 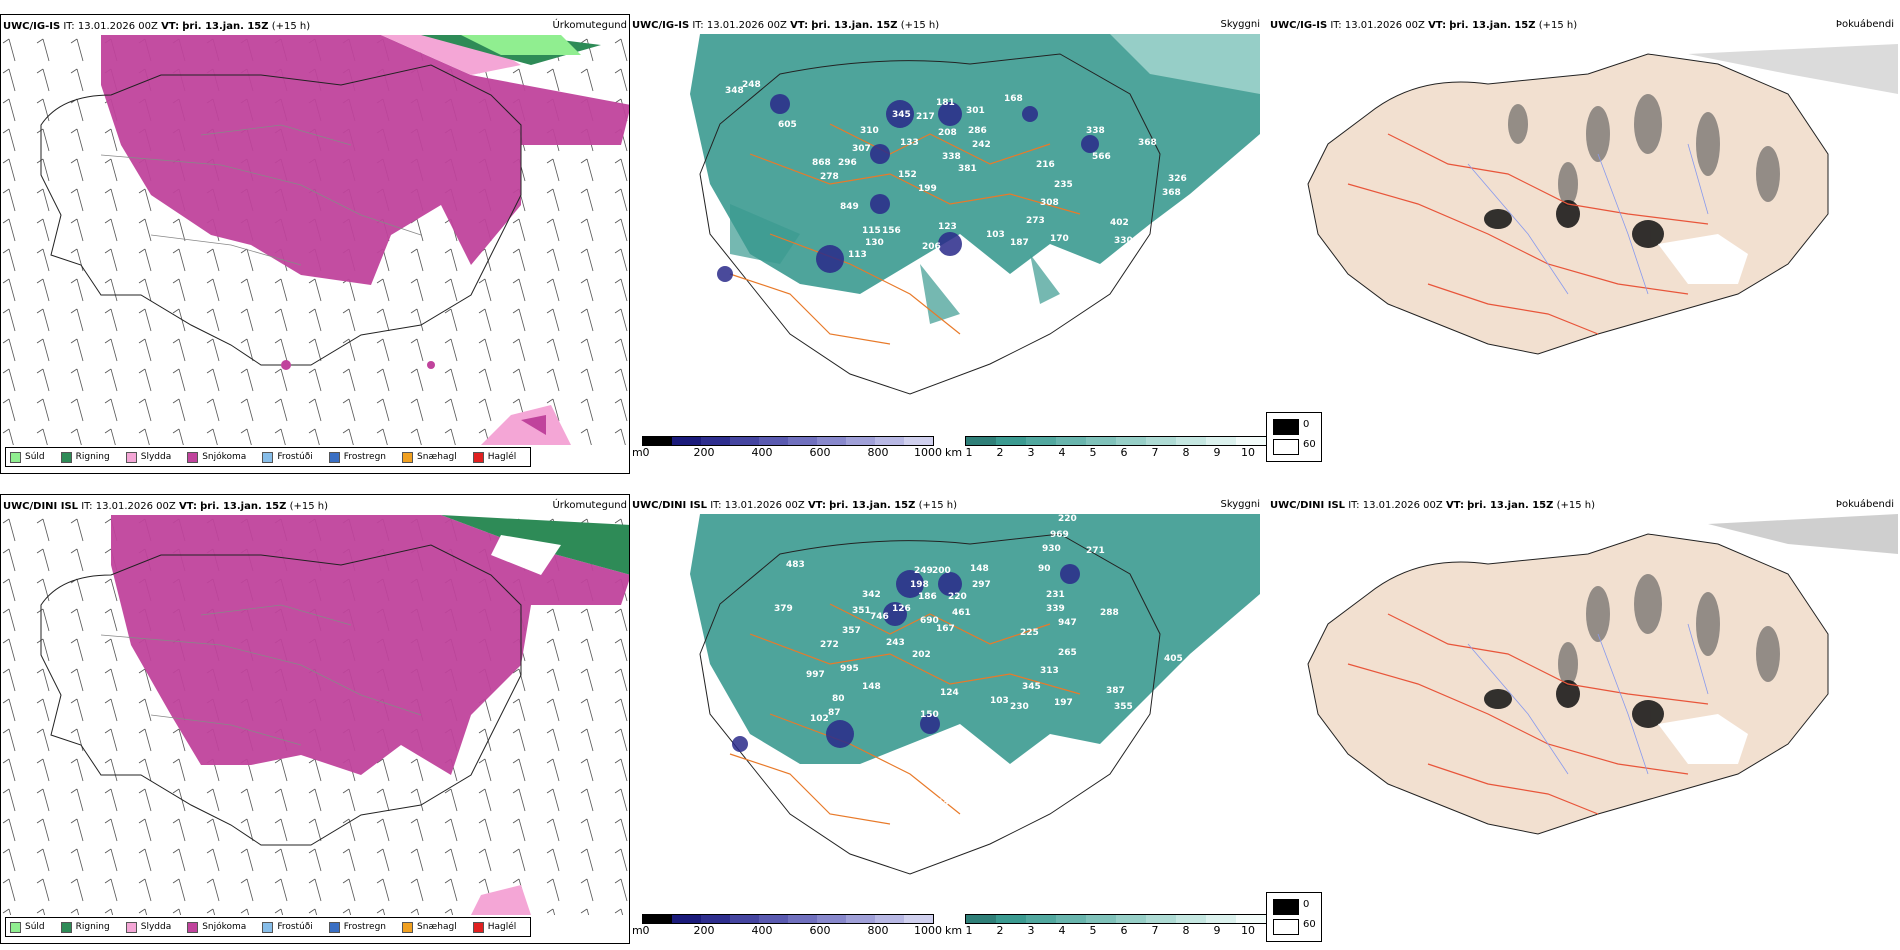 I want to click on ceiling-label: 198, so click(x=919, y=585).